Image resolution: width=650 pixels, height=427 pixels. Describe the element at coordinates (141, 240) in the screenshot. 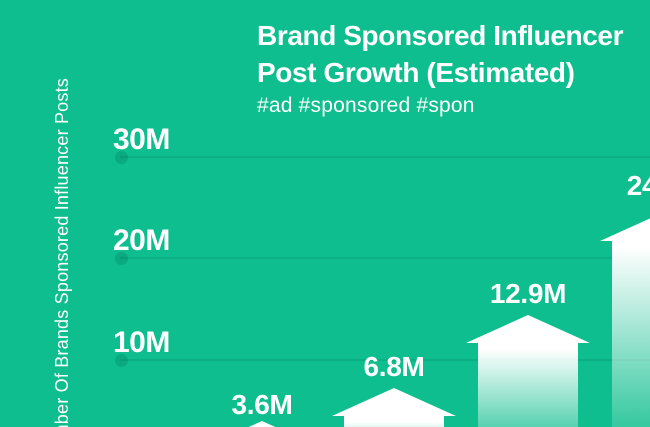

I see `y-tick-label-20m: 20M` at that location.